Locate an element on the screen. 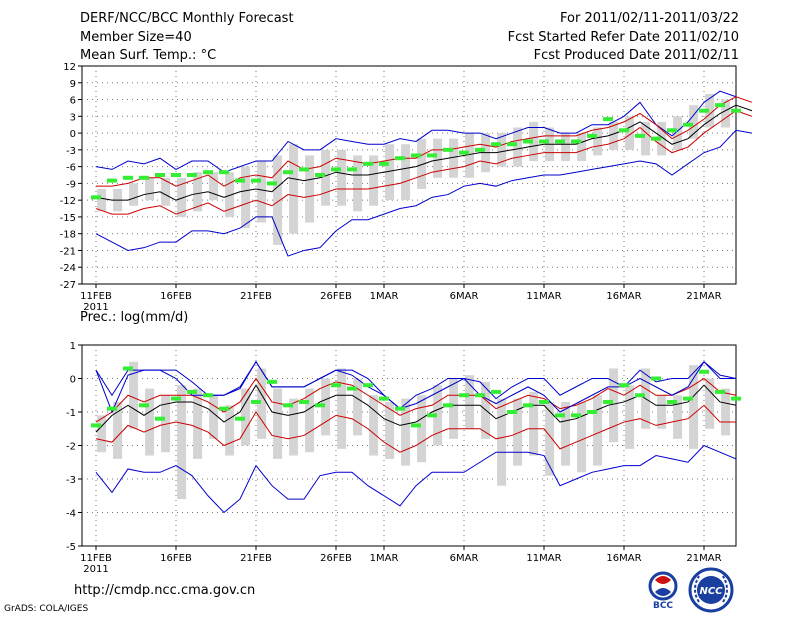 The height and width of the screenshot is (618, 800). y-tick-label: 3 is located at coordinates (73, 117).